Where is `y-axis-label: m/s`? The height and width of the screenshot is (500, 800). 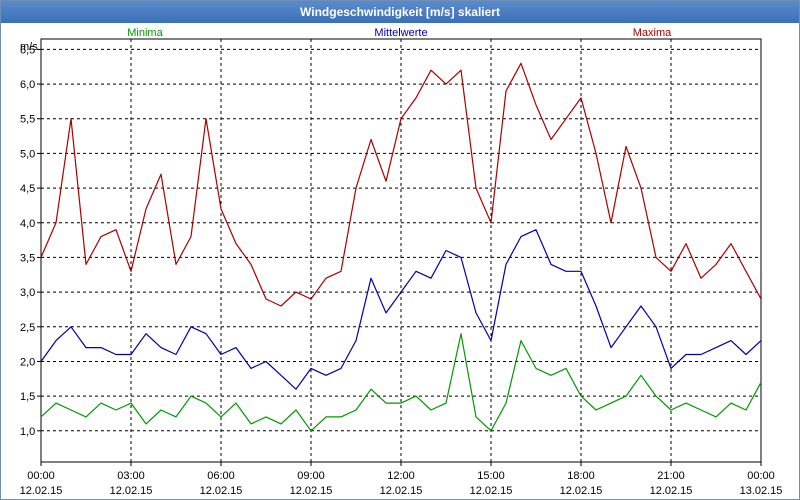 y-axis-label: m/s is located at coordinates (29, 47).